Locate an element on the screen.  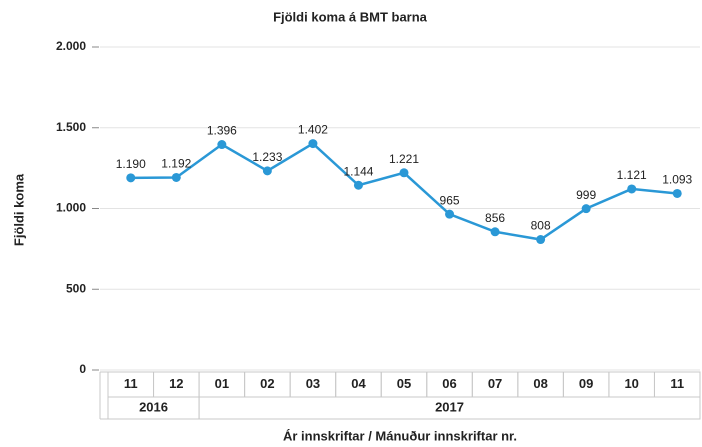
x-tick-label: 06 is located at coordinates (449, 383).